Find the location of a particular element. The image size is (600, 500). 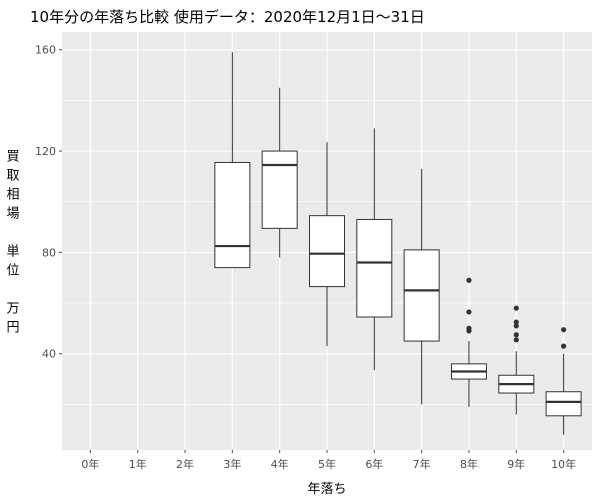

y-axis-title-char: 万 is located at coordinates (12, 309).